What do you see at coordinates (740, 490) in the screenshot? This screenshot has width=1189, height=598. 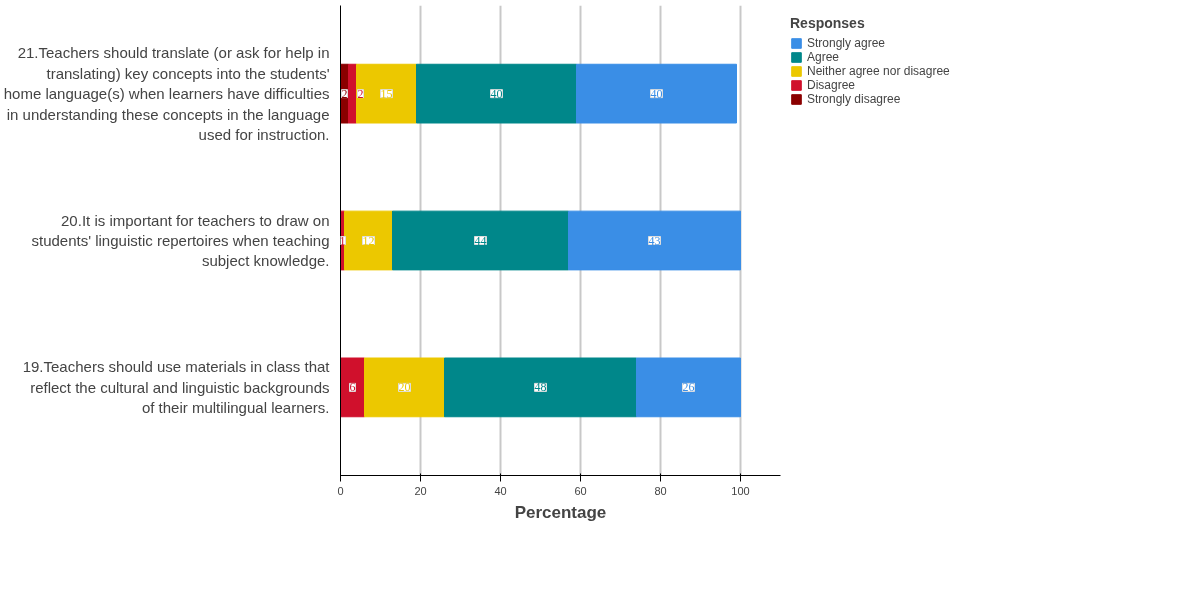 I see `x-tick-label: 100` at bounding box center [740, 490].